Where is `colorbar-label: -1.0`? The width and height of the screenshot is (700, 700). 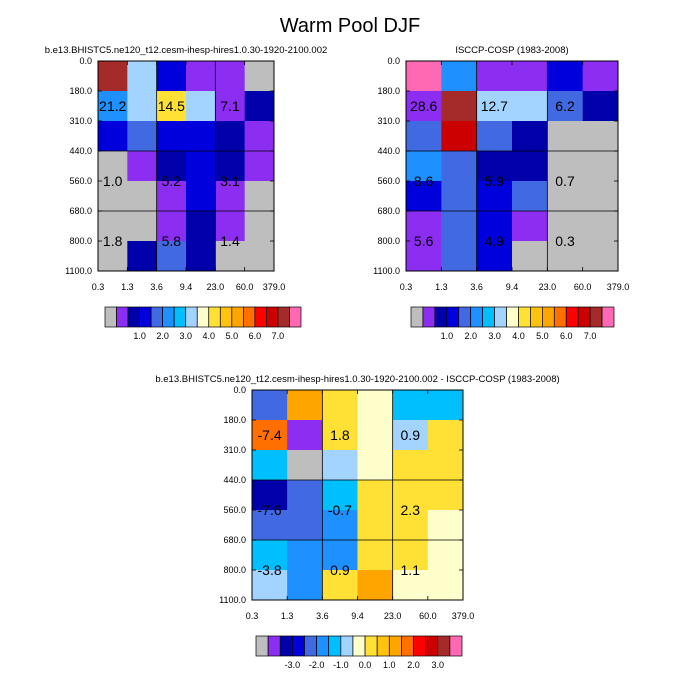 colorbar-label: -1.0 is located at coordinates (341, 665).